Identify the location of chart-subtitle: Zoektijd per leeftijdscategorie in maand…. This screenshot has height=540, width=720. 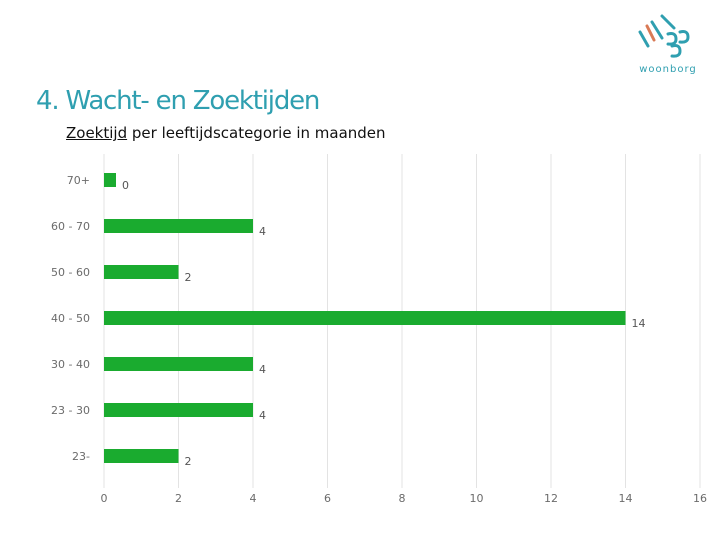
(226, 133).